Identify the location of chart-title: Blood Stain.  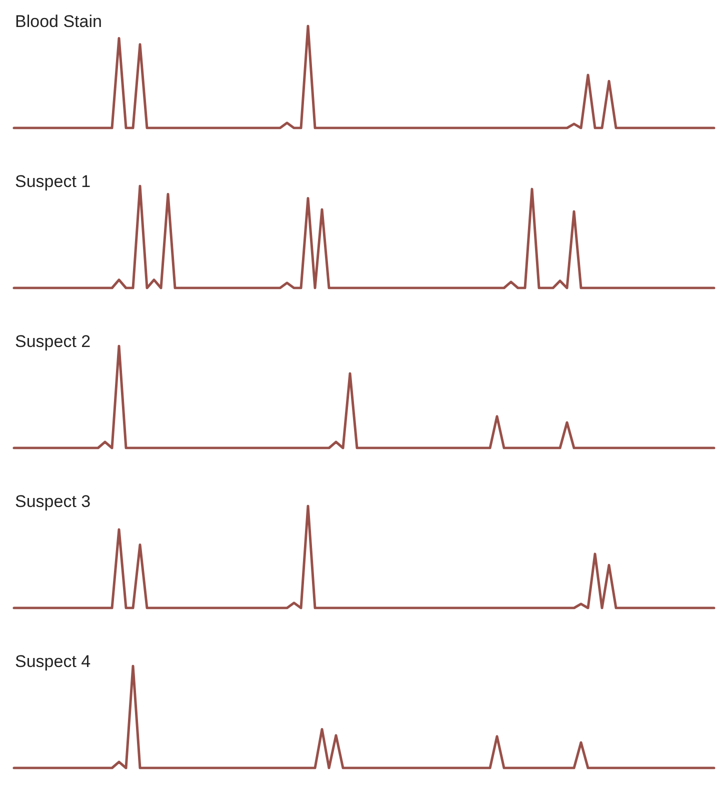
(58, 21).